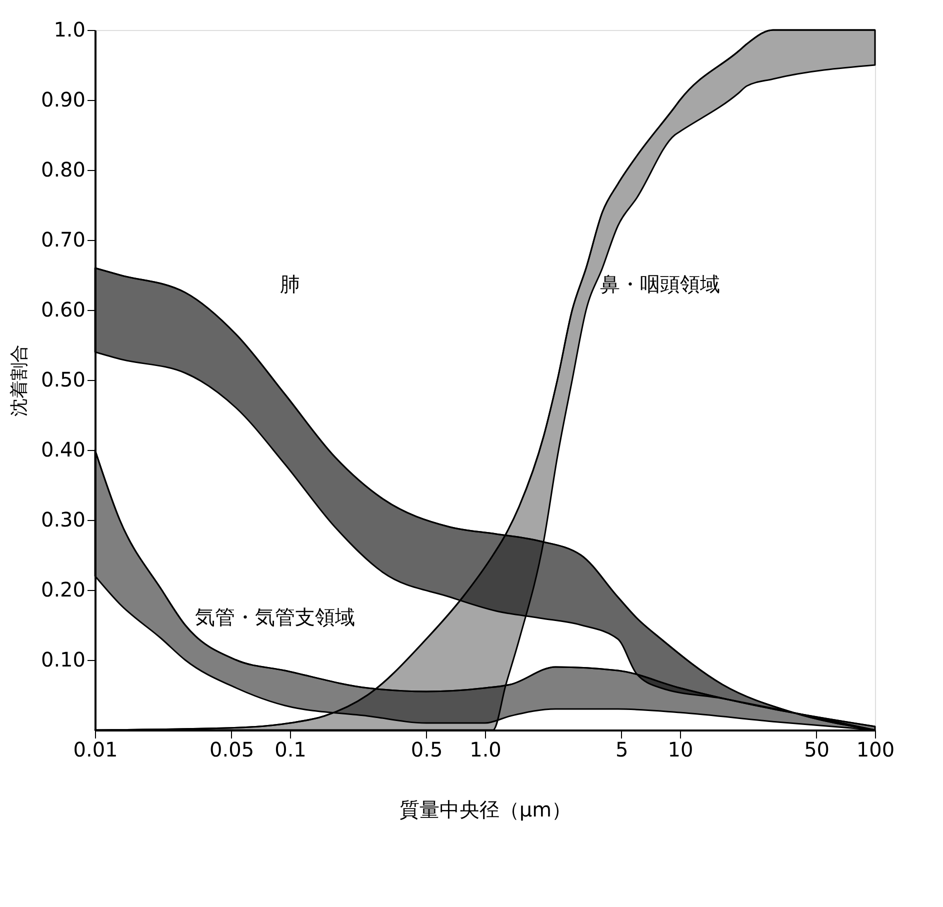 This screenshot has height=907, width=943. Describe the element at coordinates (681, 750) in the screenshot. I see `x-tick-label: 10` at that location.